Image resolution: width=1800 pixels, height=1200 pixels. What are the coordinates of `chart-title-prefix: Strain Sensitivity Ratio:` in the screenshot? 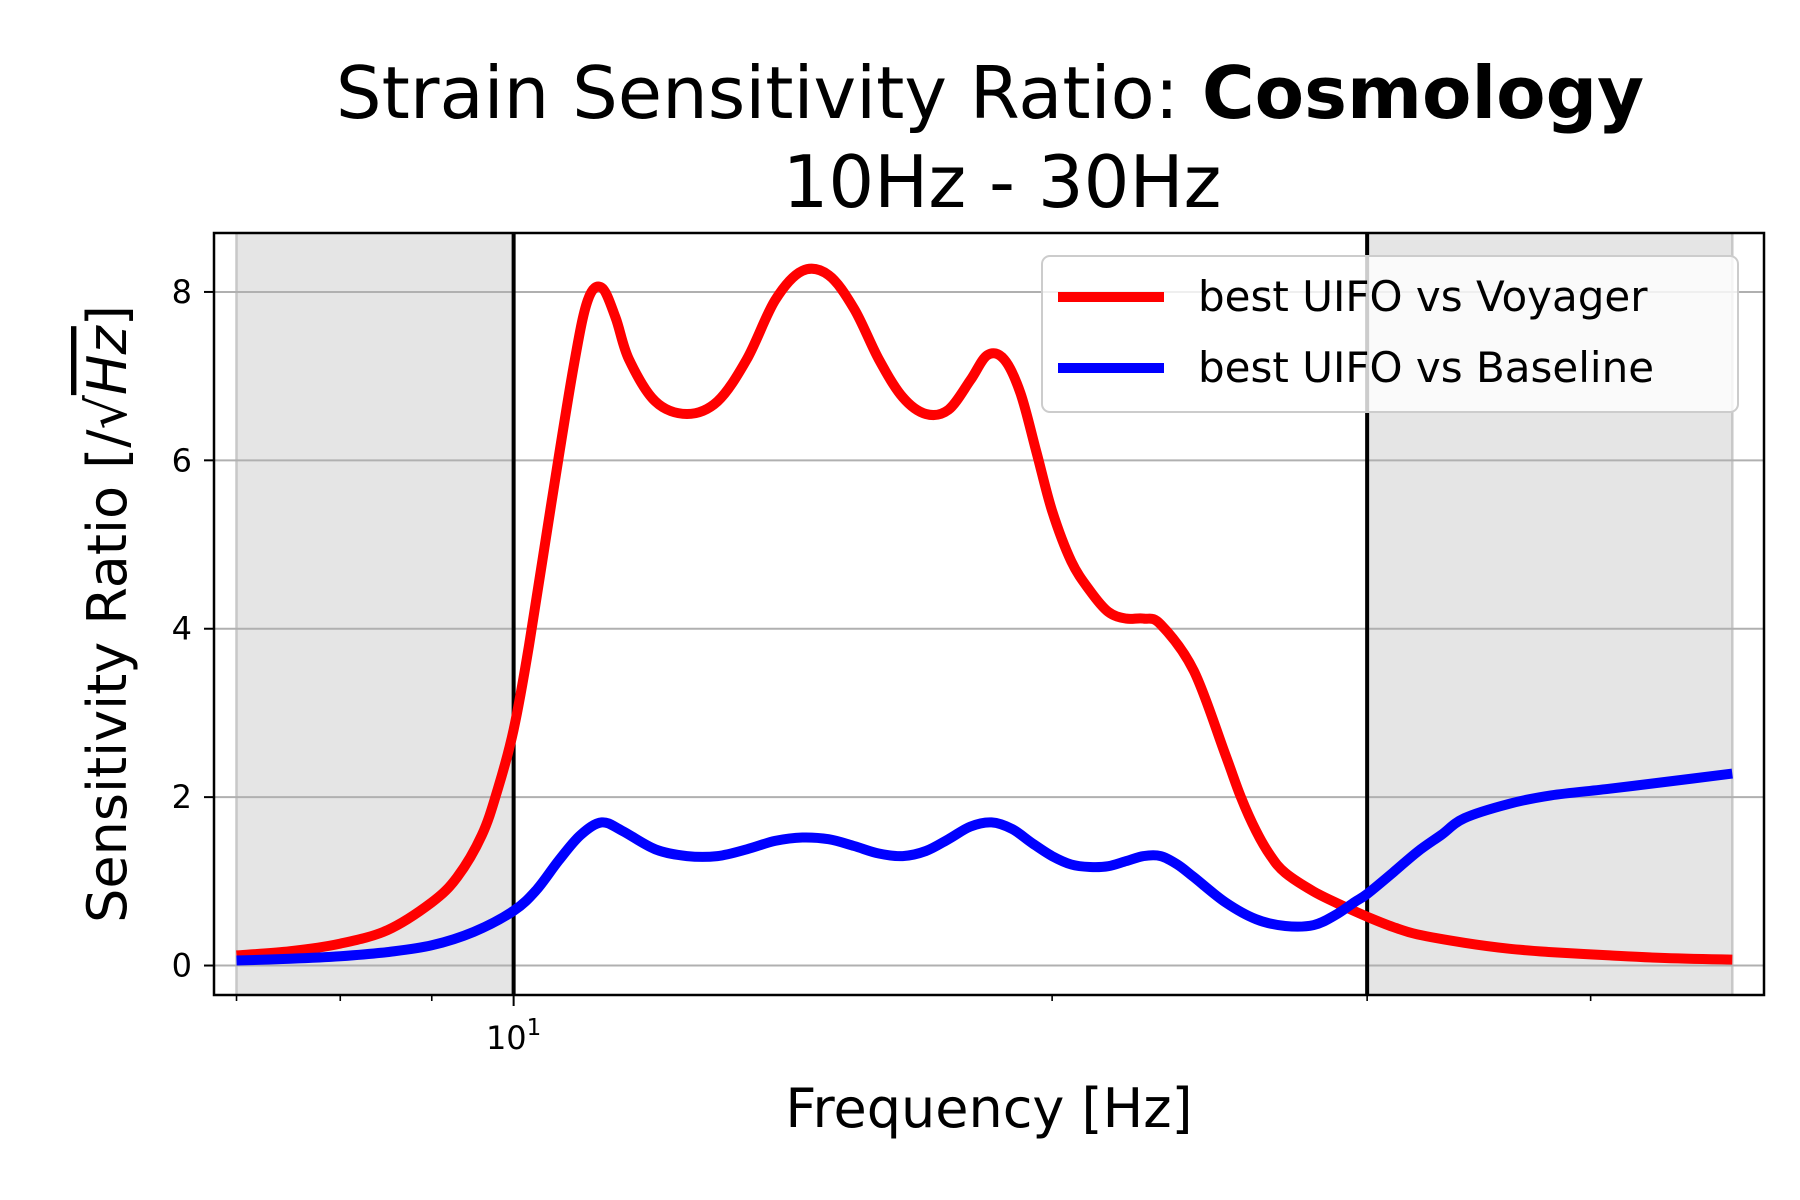 It's located at (769, 93).